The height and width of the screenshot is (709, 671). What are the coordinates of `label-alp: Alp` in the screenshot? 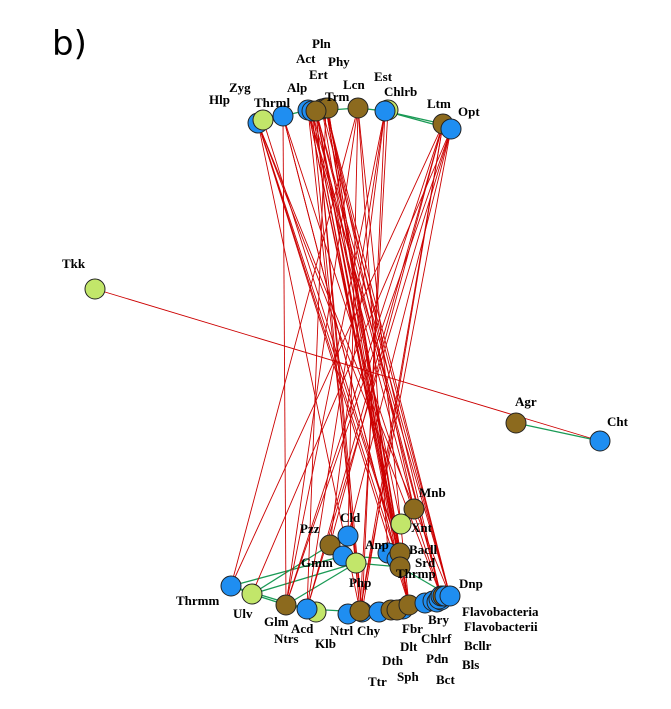 It's located at (297, 87).